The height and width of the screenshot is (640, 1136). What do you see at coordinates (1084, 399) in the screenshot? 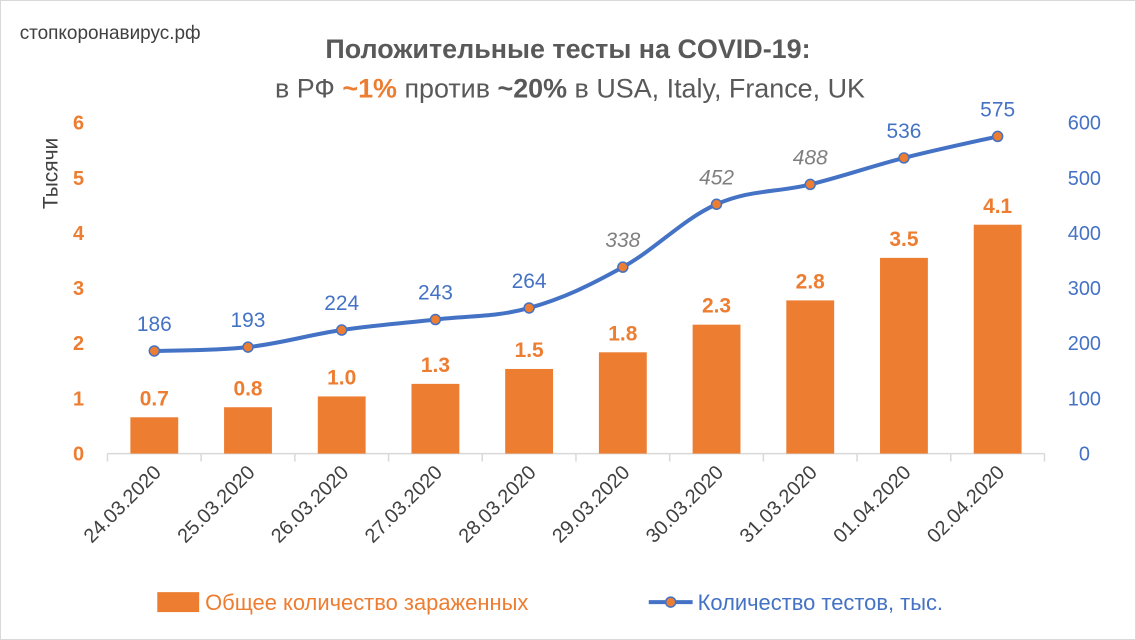
I see `right-tick-label: 100` at bounding box center [1084, 399].